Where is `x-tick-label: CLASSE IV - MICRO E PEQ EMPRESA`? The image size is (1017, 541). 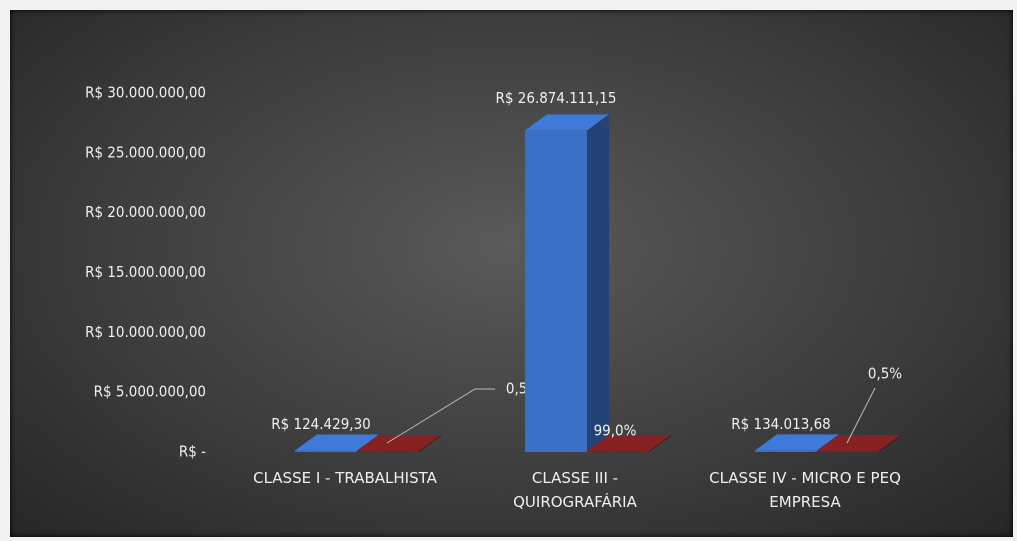
x-tick-label: CLASSE IV - MICRO E PEQ EMPRESA is located at coordinates (805, 490).